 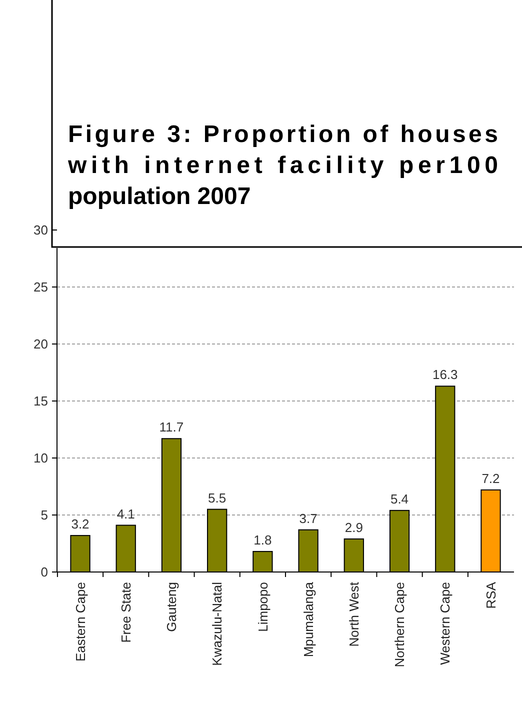 I want to click on x-tick-label: Kwazulu-Natal, so click(x=217, y=624).